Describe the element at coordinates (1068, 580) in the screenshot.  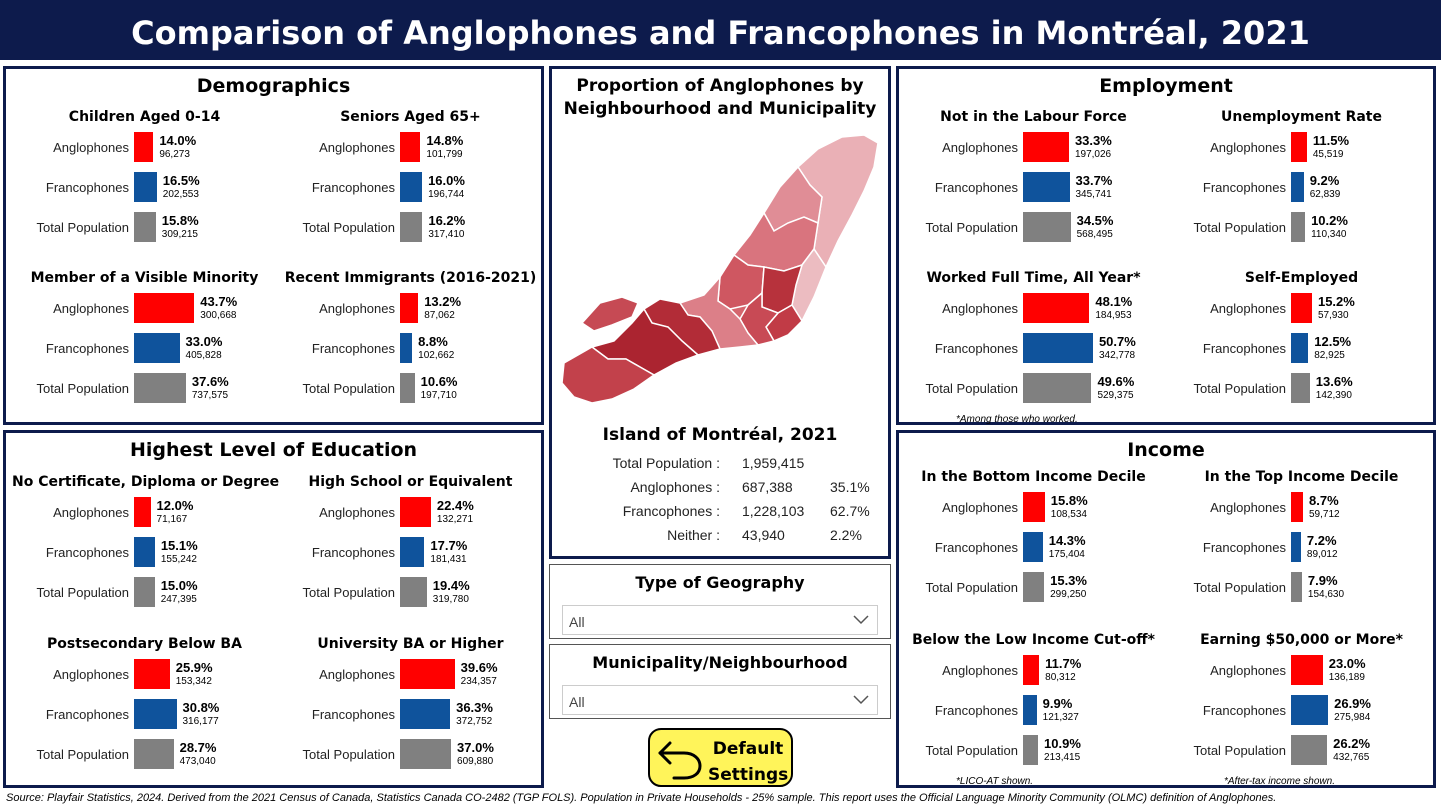
I see `value-label: 15.3%` at that location.